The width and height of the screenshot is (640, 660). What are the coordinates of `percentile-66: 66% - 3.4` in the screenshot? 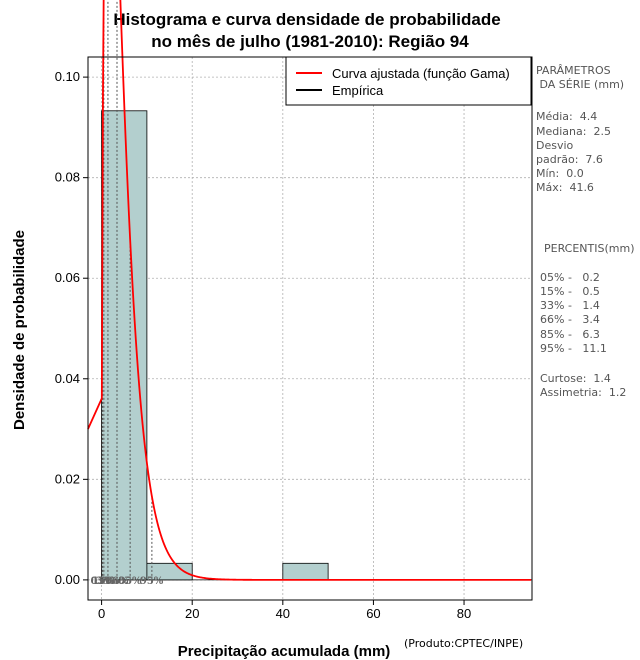 It's located at (570, 320).